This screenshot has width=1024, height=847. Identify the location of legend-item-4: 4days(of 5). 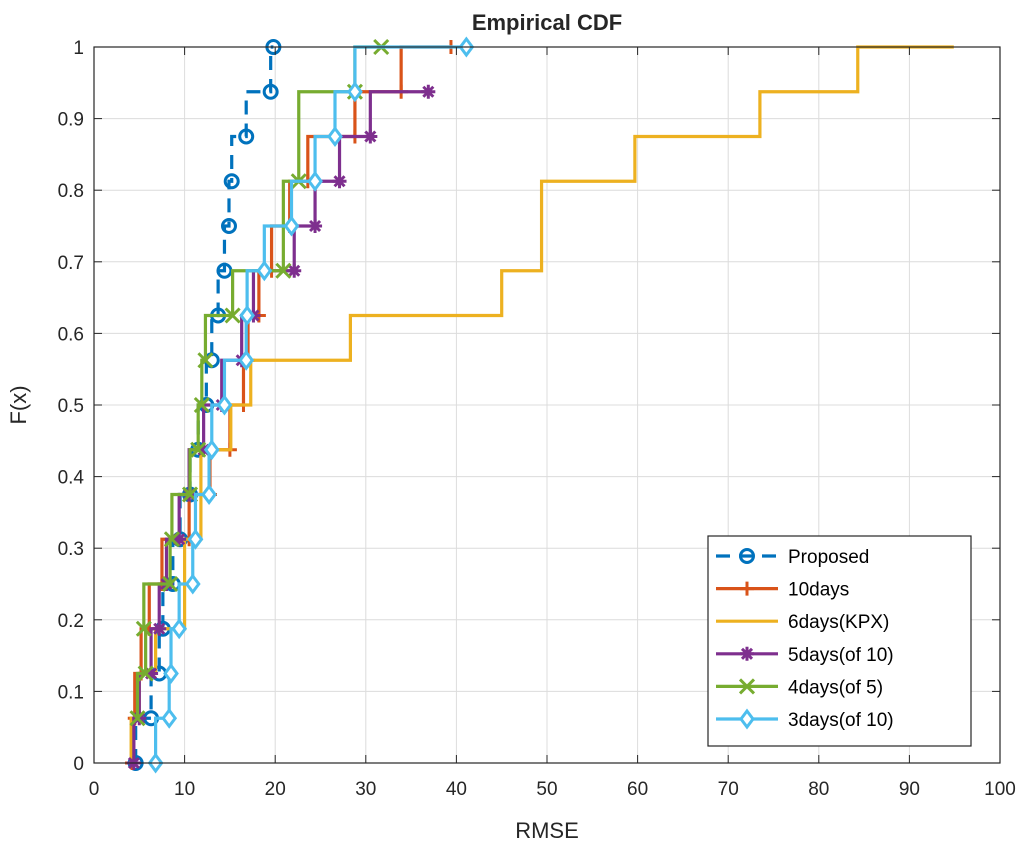
(799, 687).